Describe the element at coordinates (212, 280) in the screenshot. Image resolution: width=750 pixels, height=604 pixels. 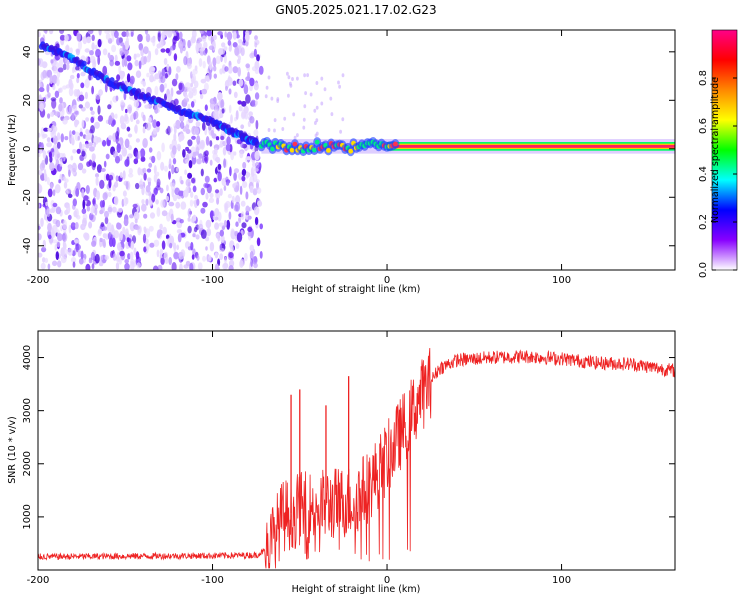
I see `spectrogram-x-tick-label: -100` at that location.